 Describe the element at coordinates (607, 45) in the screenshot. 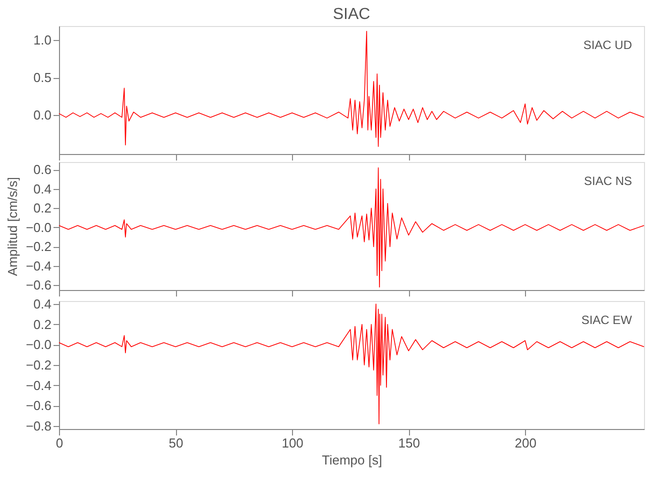

I see `annotation: SIAC UD` at that location.